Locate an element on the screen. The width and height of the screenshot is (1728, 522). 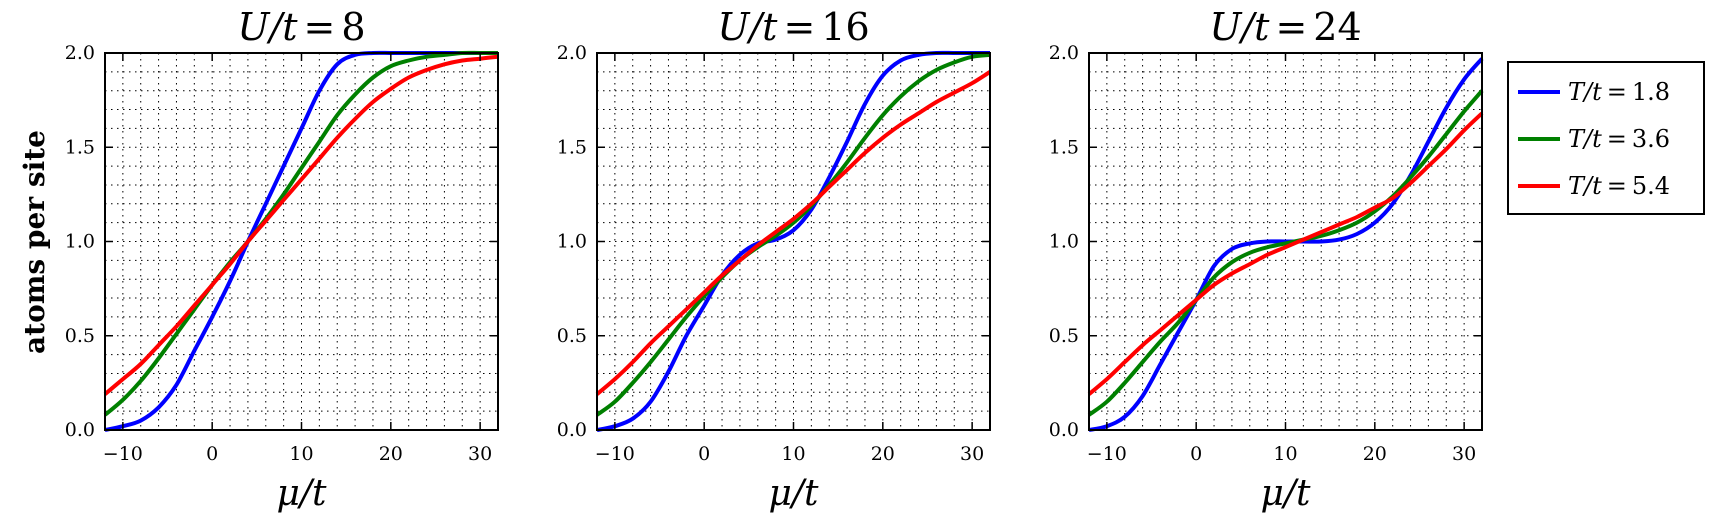
legend-label: T/t = 3.6 is located at coordinates (1619, 139).